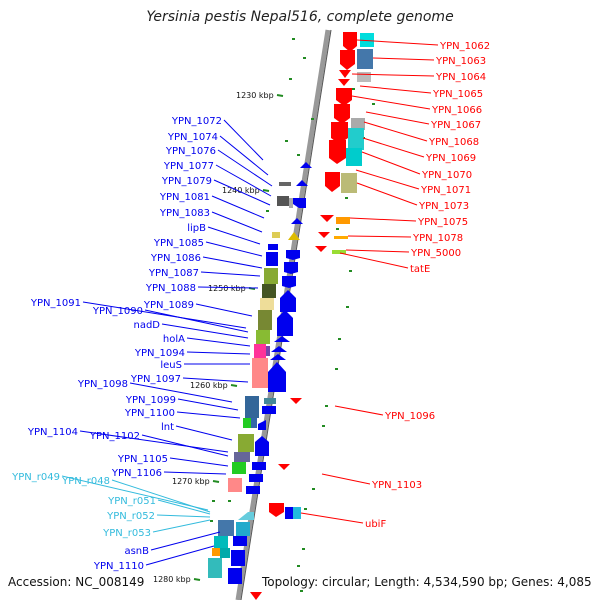 The image size is (600, 600). What do you see at coordinates (85, 481) in the screenshot?
I see `rna-label: YPN_r048` at bounding box center [85, 481].